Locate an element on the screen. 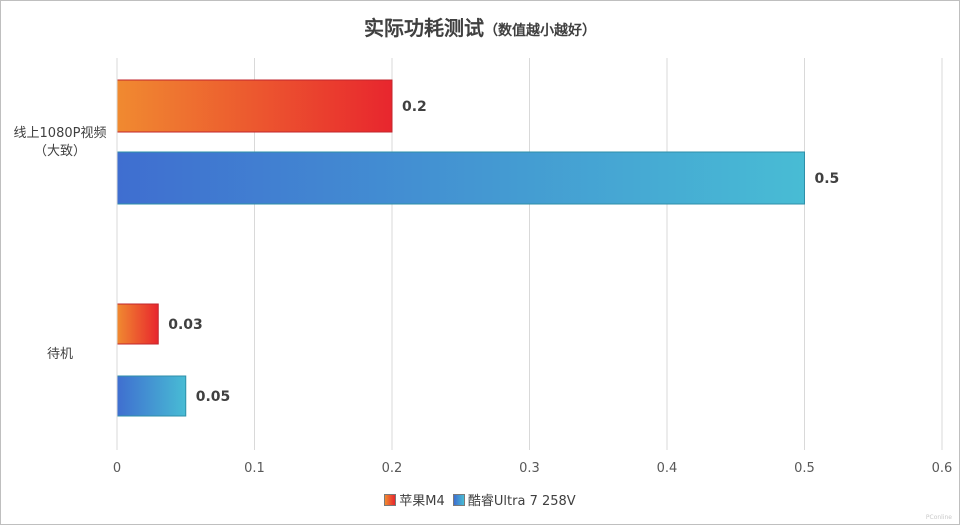 The height and width of the screenshot is (525, 960). category-label-1-line-1: 线上1080P视频 is located at coordinates (60, 133).